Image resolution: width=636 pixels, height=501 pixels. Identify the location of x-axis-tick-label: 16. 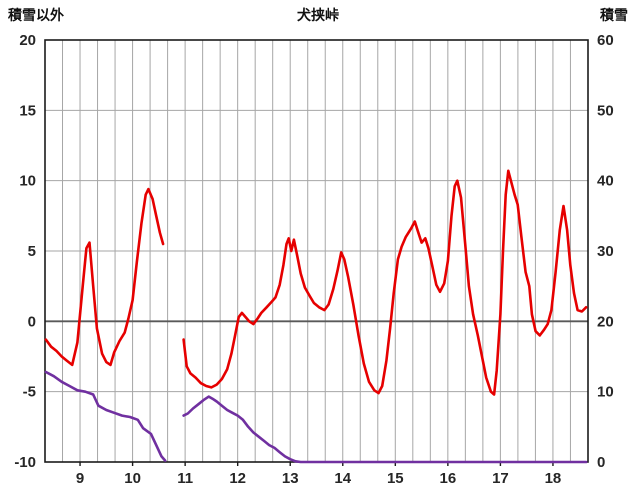
(448, 478).